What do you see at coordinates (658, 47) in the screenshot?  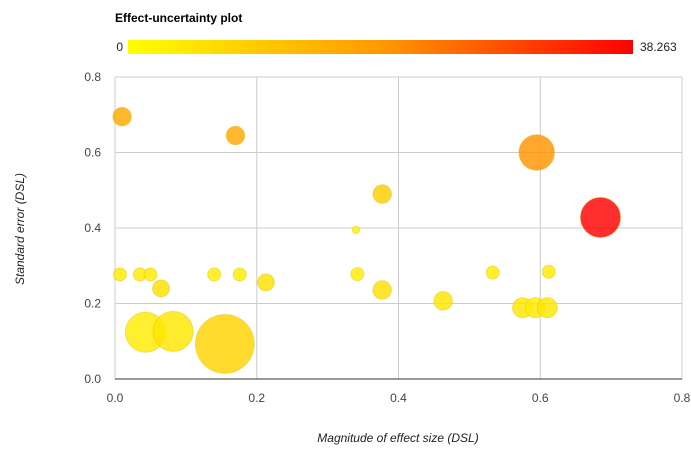 I see `legend-max-label: 38.263` at bounding box center [658, 47].